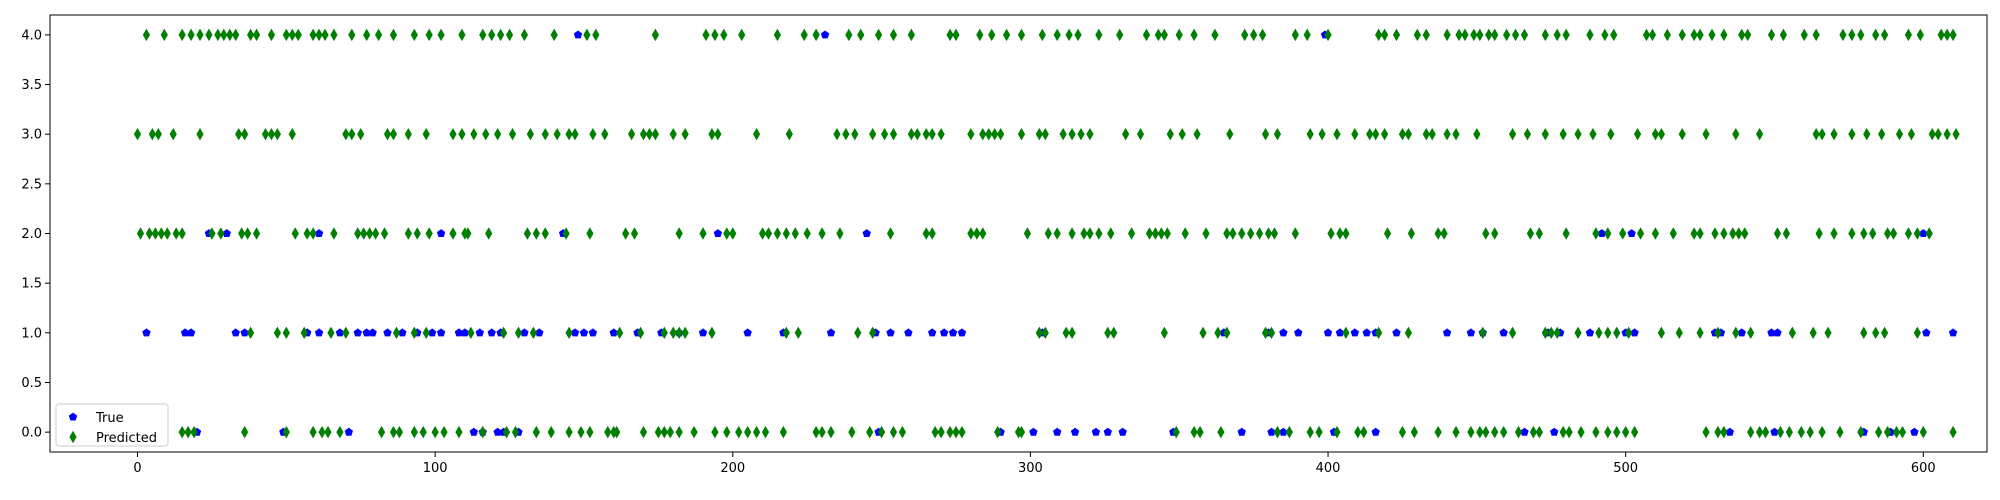 This screenshot has width=2000, height=500. What do you see at coordinates (126, 438) in the screenshot?
I see `legend-label-predicted: Predicted` at bounding box center [126, 438].